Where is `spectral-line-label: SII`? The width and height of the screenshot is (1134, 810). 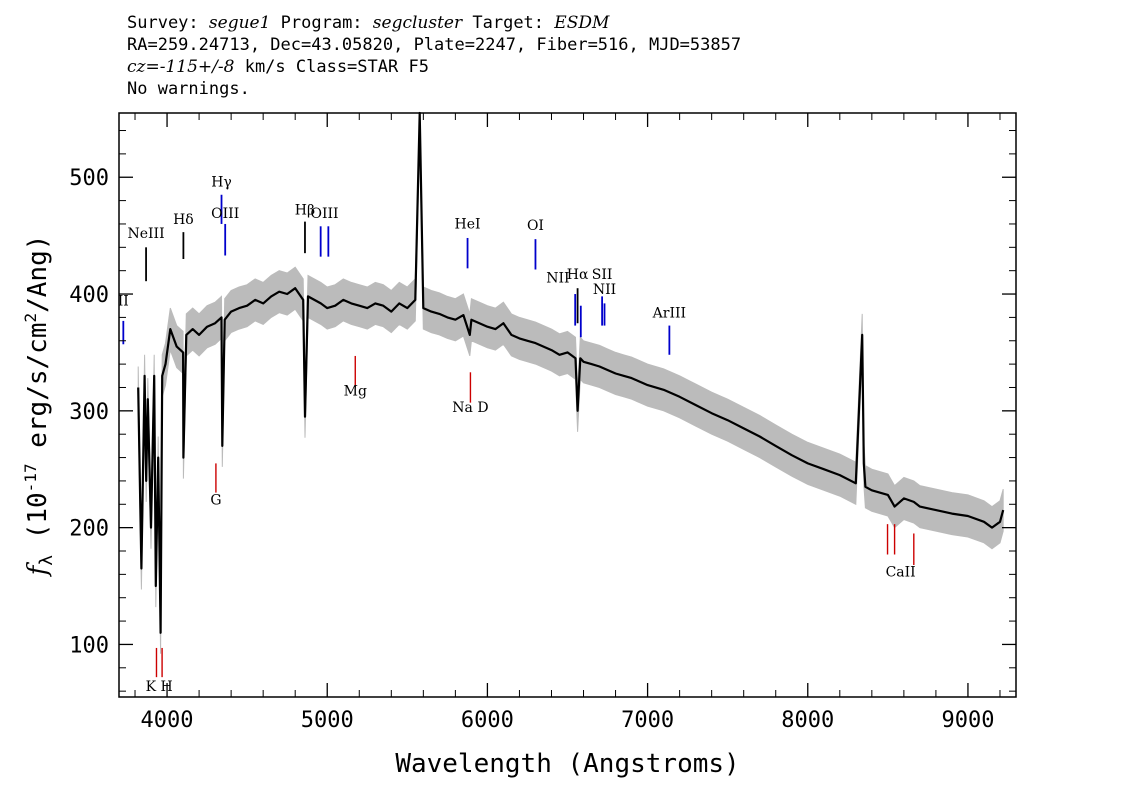
spectral-line-label: SII is located at coordinates (602, 275).